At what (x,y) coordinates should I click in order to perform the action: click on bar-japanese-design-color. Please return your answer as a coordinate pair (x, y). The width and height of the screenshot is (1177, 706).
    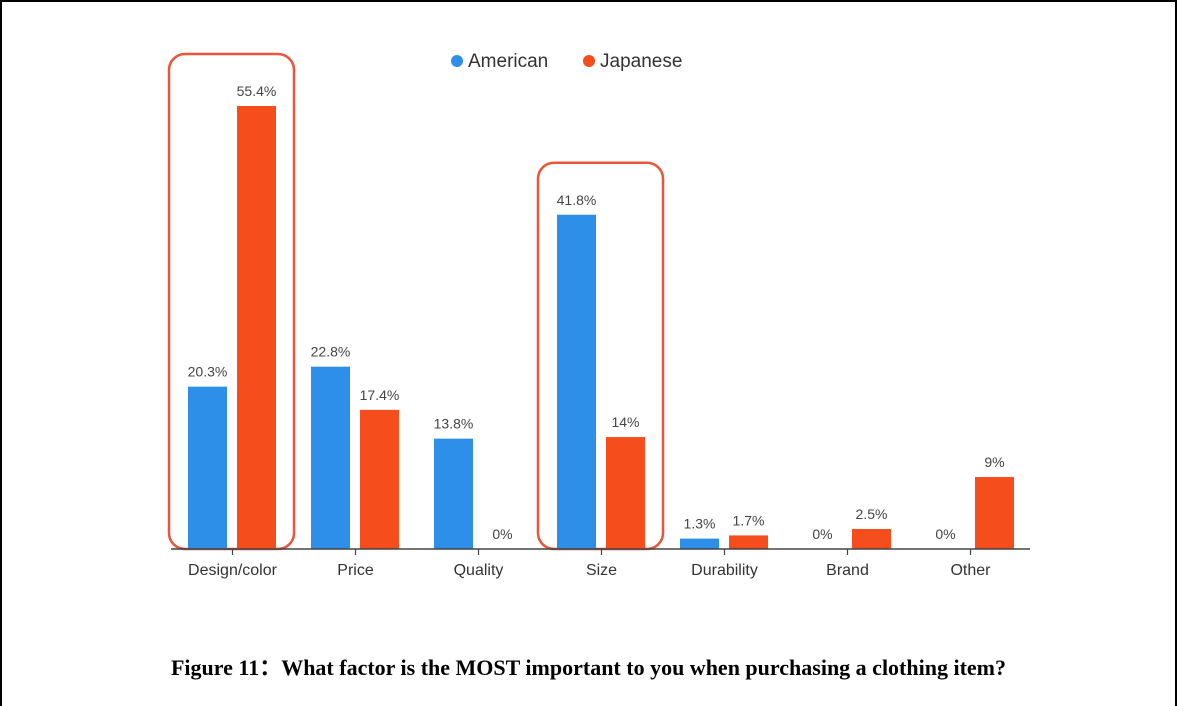
    Looking at the image, I should click on (256, 327).